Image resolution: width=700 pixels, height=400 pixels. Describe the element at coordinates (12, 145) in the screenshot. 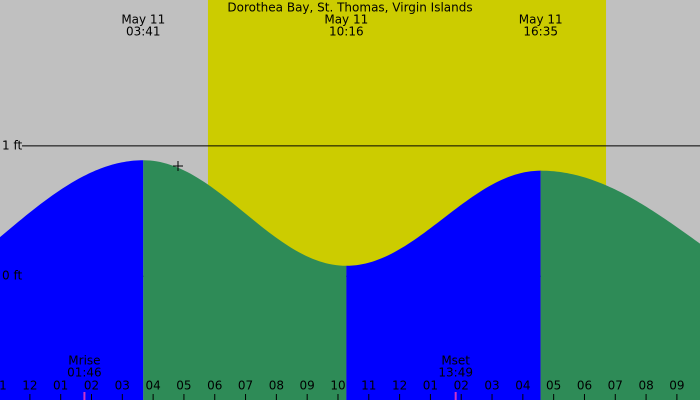

I see `y-tick-label: 1 ft` at that location.